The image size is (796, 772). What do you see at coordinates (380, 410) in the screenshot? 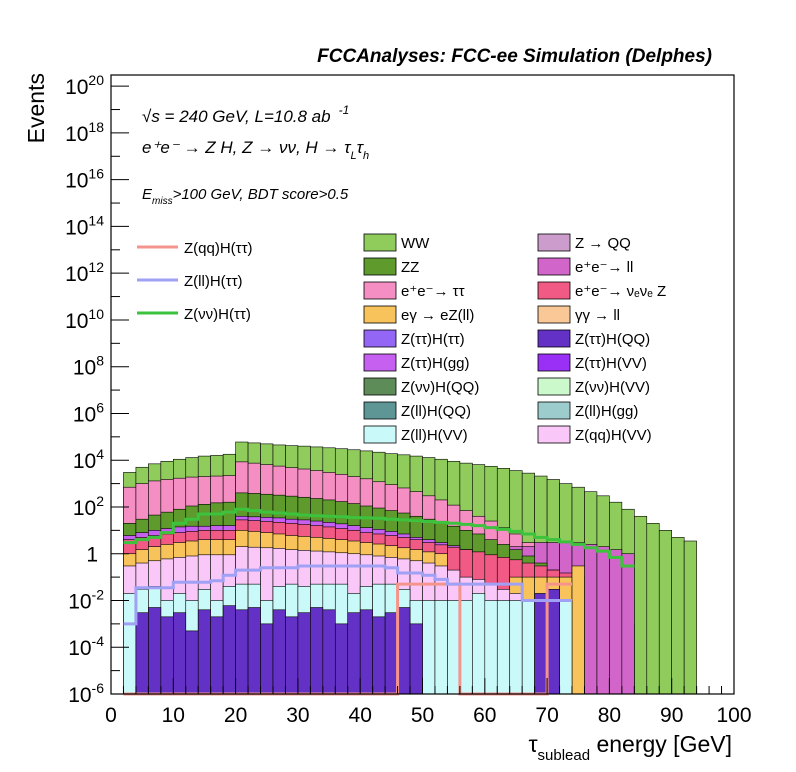
I see `legend-swatch-z-ll-h-qq` at bounding box center [380, 410].